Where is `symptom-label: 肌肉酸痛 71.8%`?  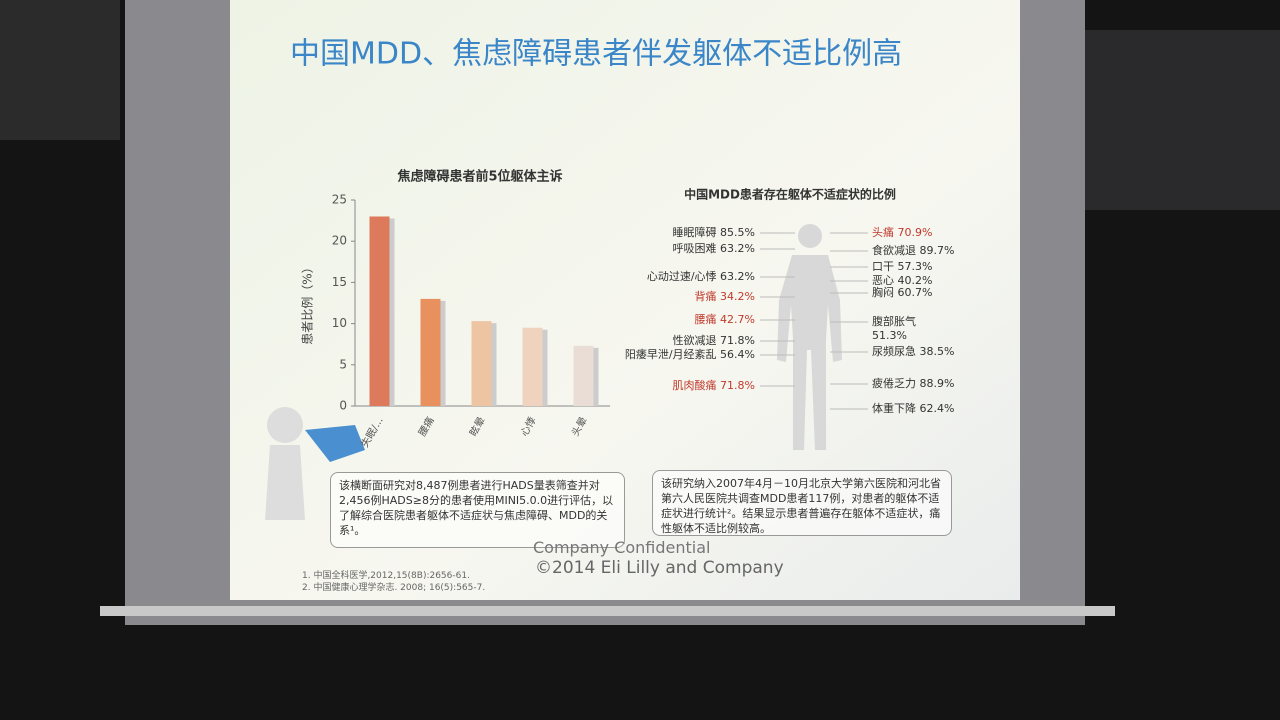 symptom-label: 肌肉酸痛 71.8% is located at coordinates (714, 385).